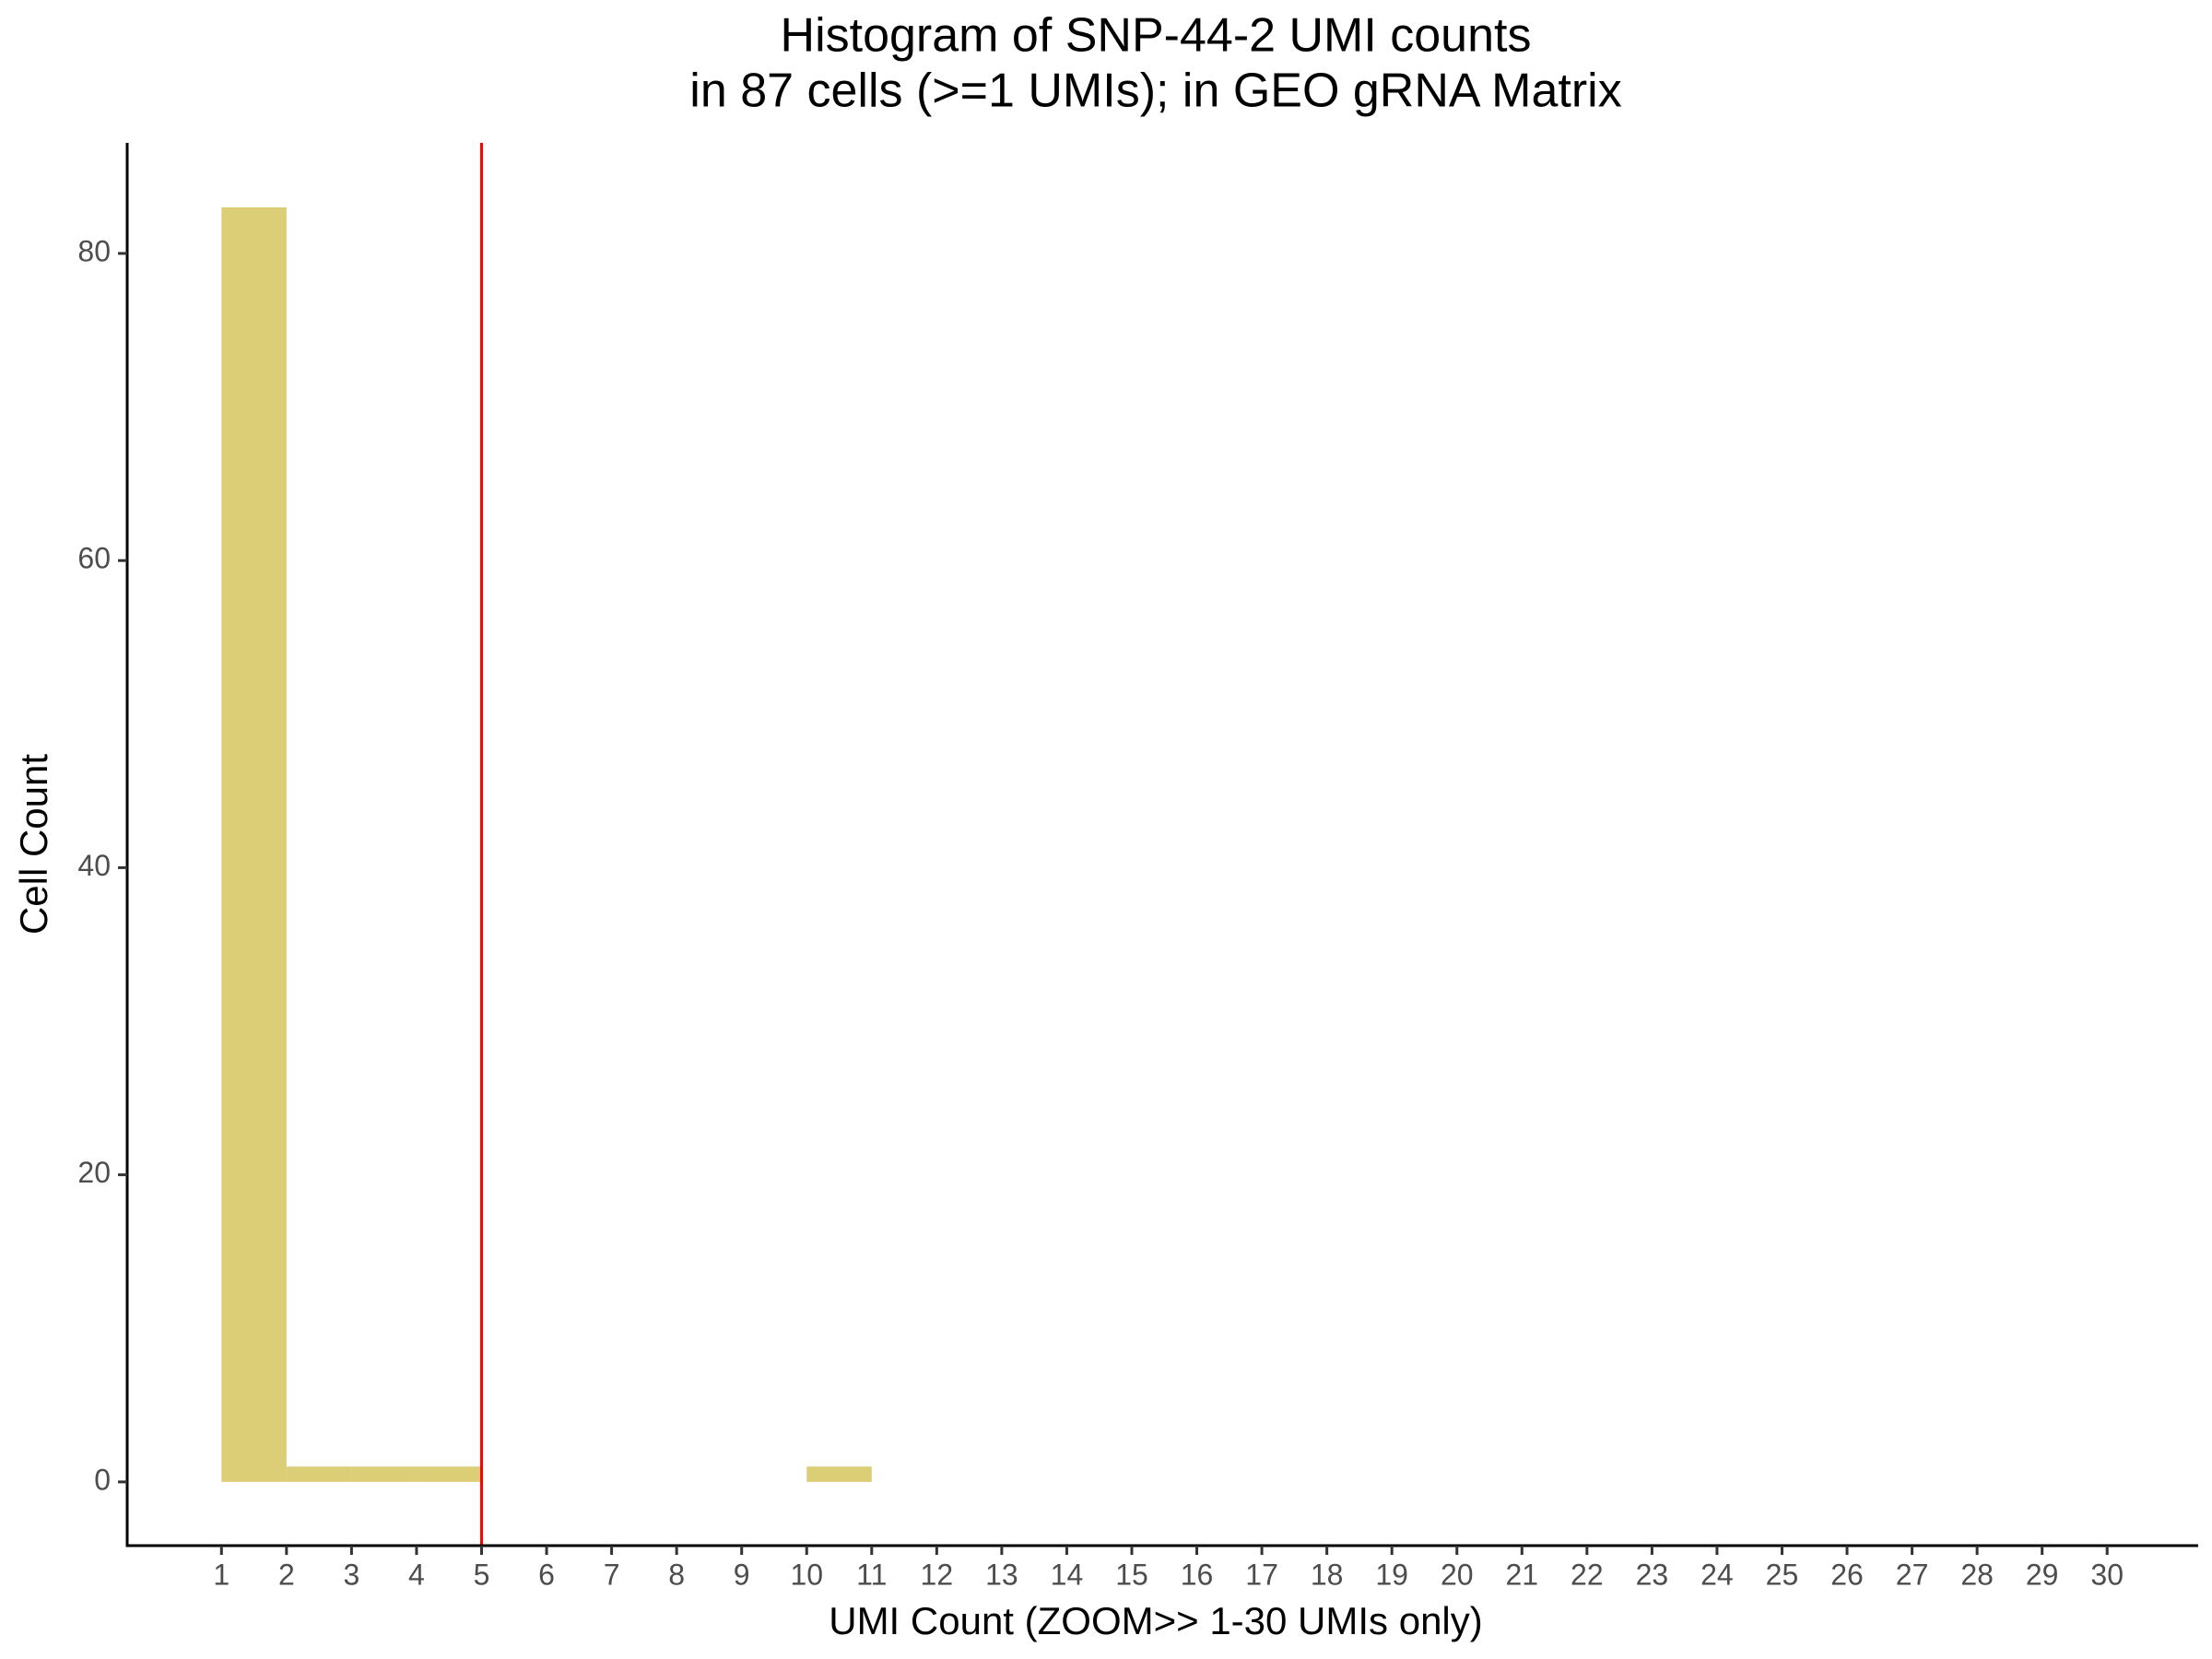 This screenshot has width=2212, height=1659. Describe the element at coordinates (676, 1574) in the screenshot. I see `x-tick-label: 8` at that location.